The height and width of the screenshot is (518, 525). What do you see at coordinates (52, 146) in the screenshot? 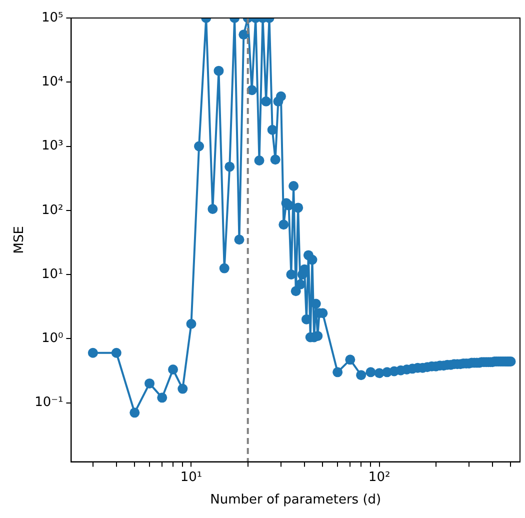
I see `y-tick-label: 10³` at bounding box center [52, 146].